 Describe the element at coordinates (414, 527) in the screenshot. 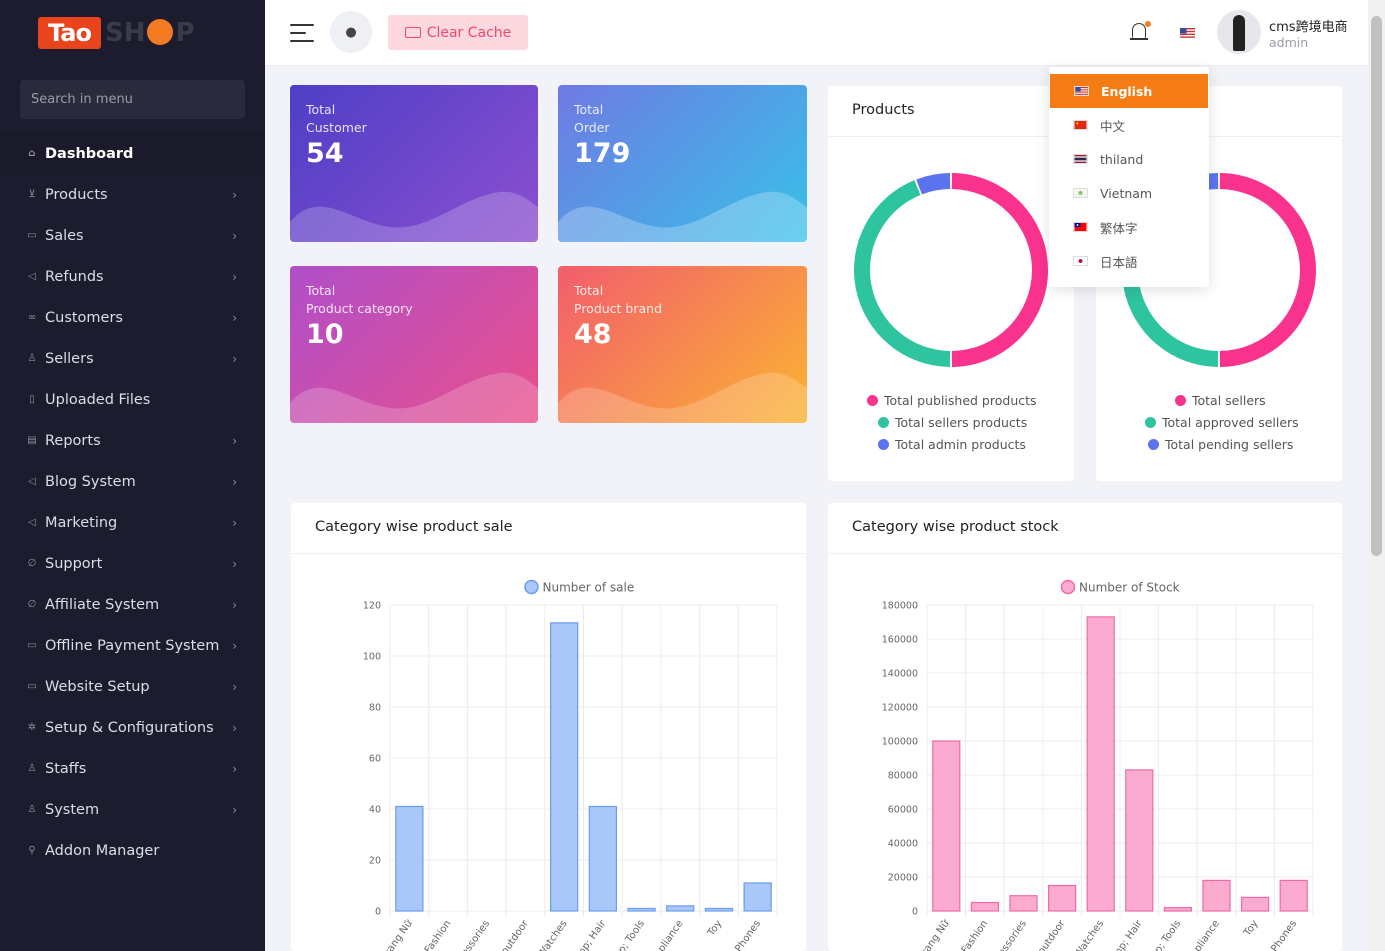

I see `sale-chart-title: Category wise product sale` at that location.